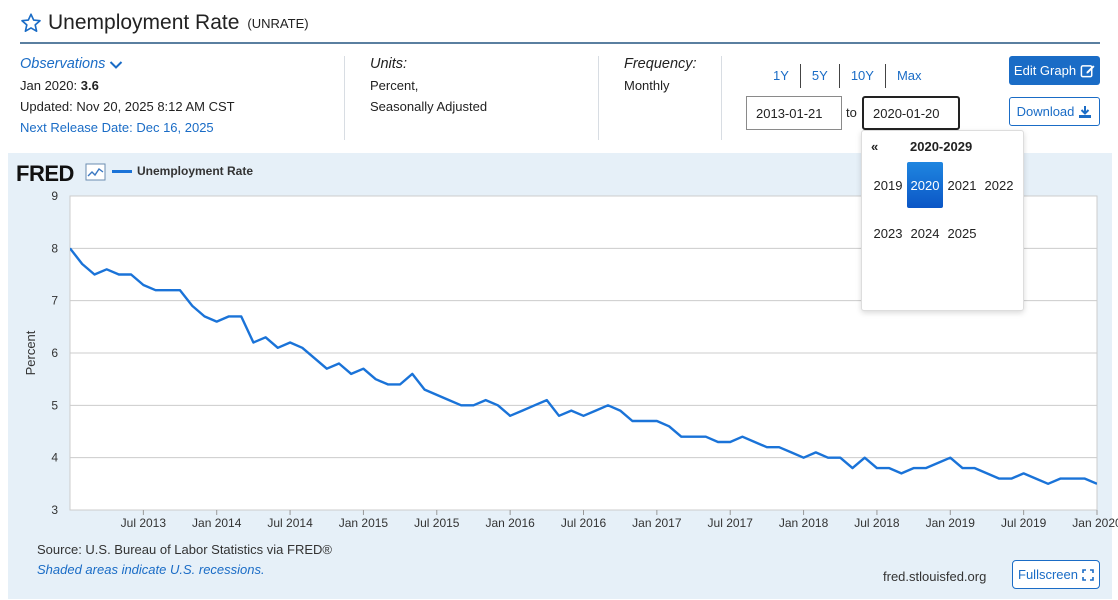 The image size is (1118, 600). I want to click on range-1y-button: 1Y, so click(781, 76).